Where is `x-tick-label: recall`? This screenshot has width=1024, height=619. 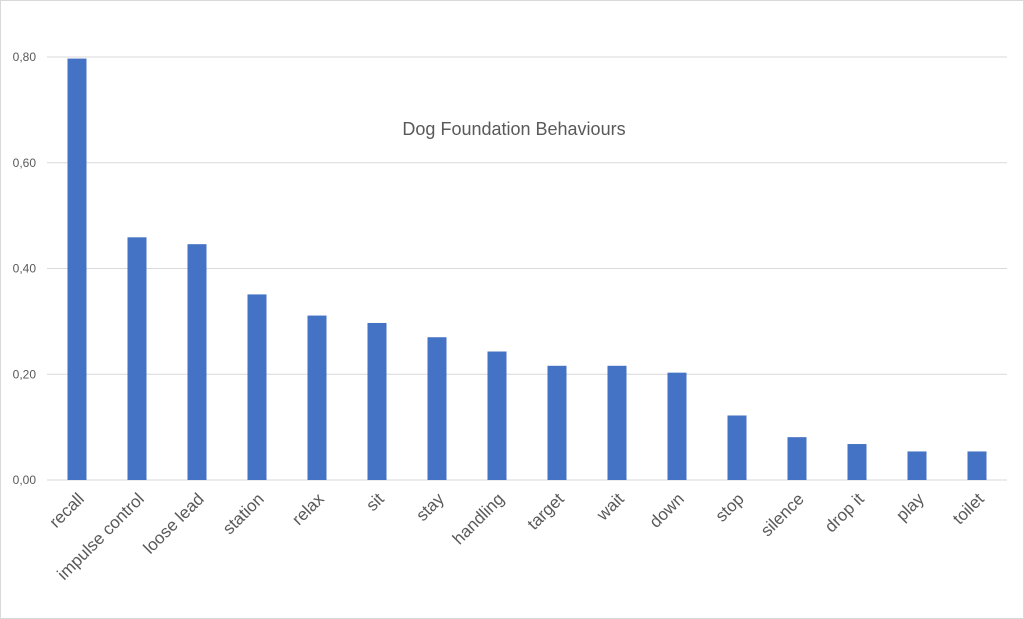 x-tick-label: recall is located at coordinates (67, 510).